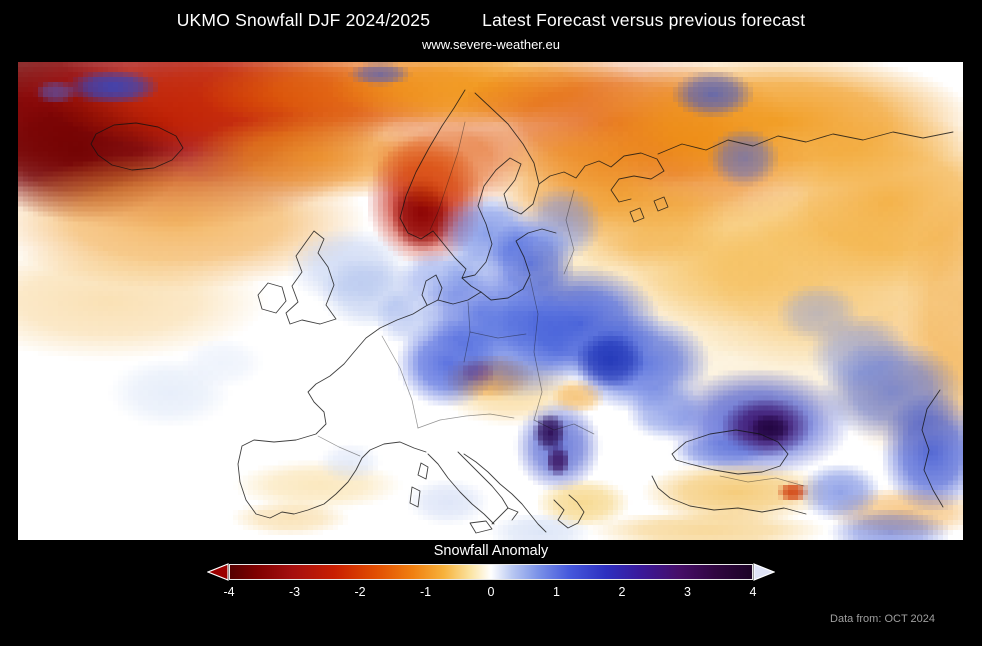 Image resolution: width=982 pixels, height=646 pixels. What do you see at coordinates (882, 619) in the screenshot?
I see `data-source-note: Data from: OCT 2024` at bounding box center [882, 619].